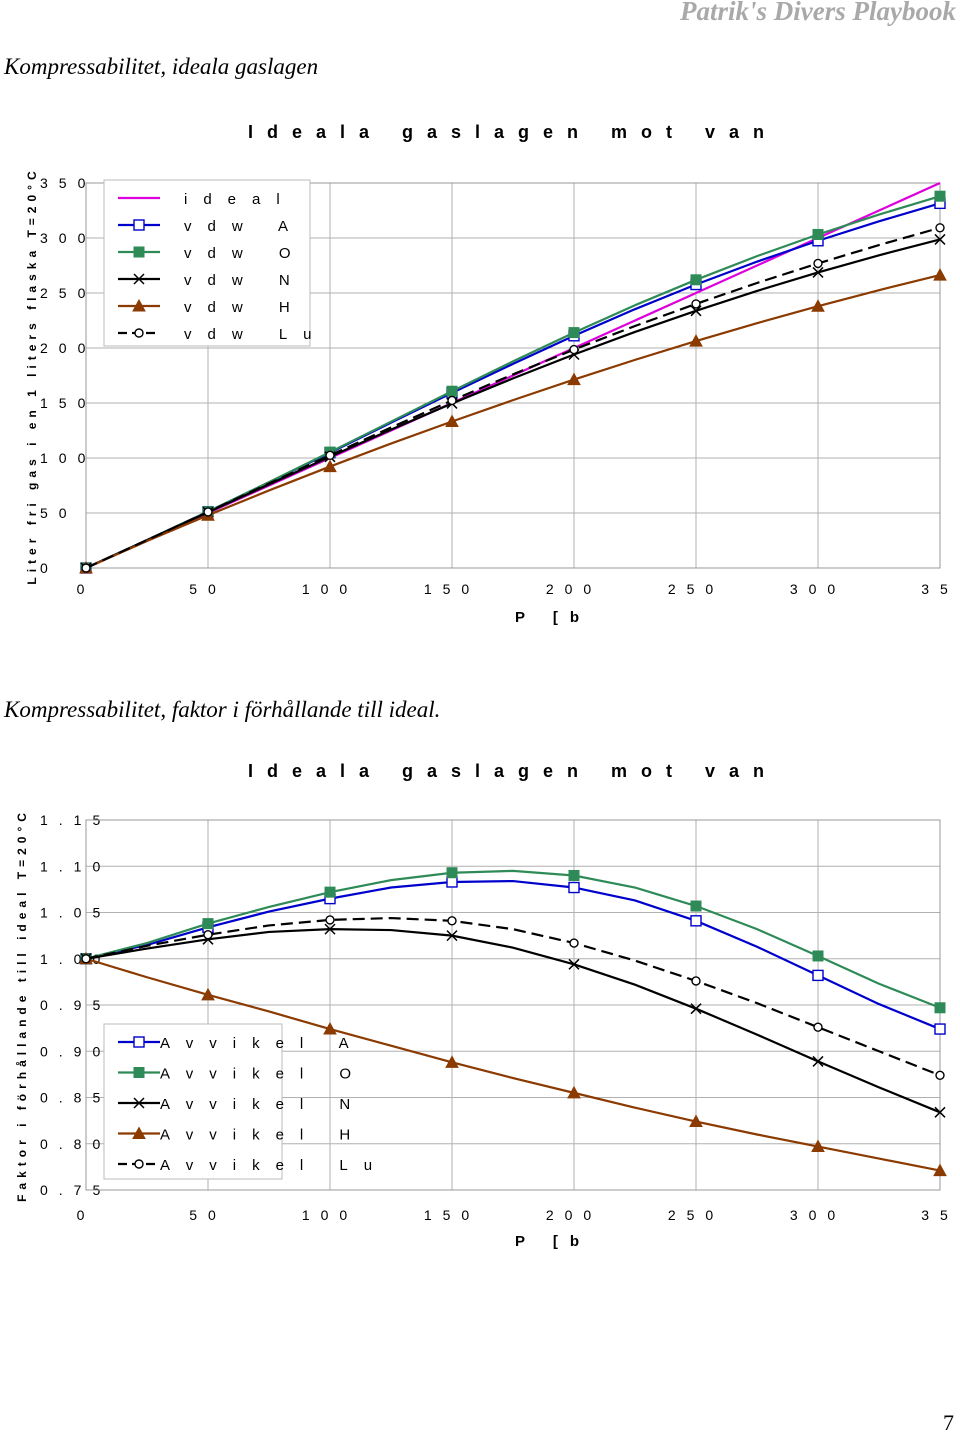  I want to click on y-tick-label: 50, so click(59, 513).